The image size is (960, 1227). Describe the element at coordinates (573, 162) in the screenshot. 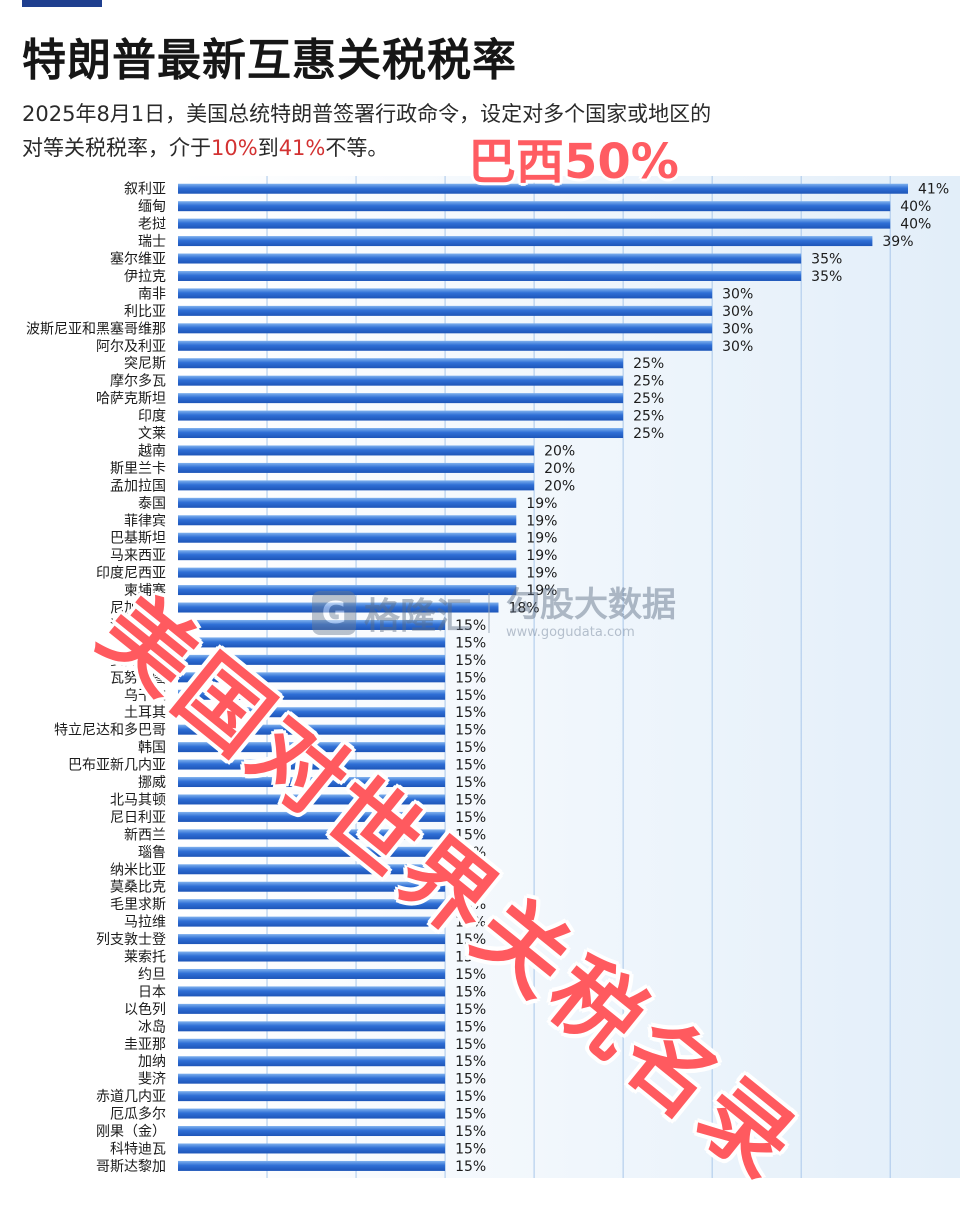

I see `brazil-annotation: 巴西50%` at that location.